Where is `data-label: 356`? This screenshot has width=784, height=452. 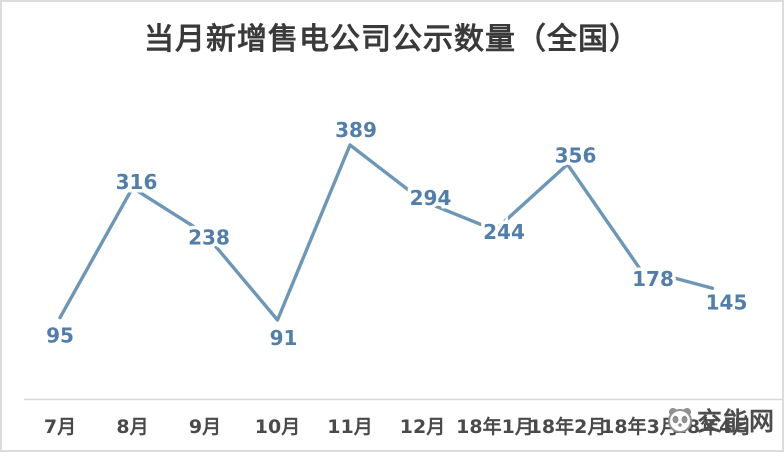 data-label: 356 is located at coordinates (576, 155).